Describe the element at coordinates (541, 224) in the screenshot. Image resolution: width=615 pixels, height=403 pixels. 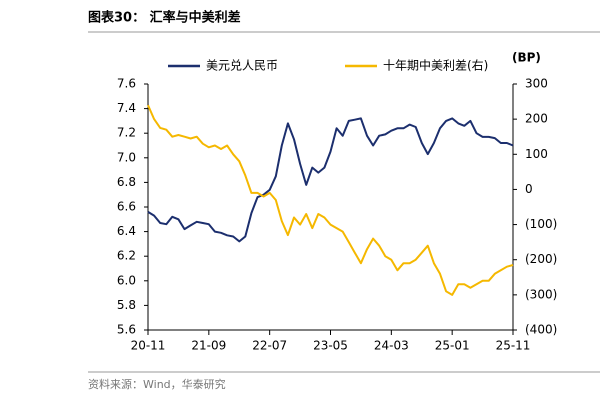
I see `y2-tick-label: (100)` at that location.